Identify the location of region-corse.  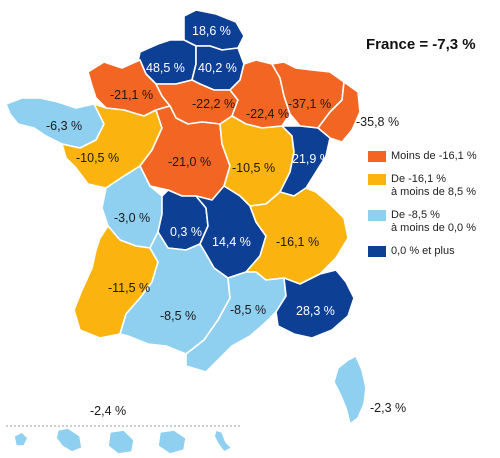
(350, 390).